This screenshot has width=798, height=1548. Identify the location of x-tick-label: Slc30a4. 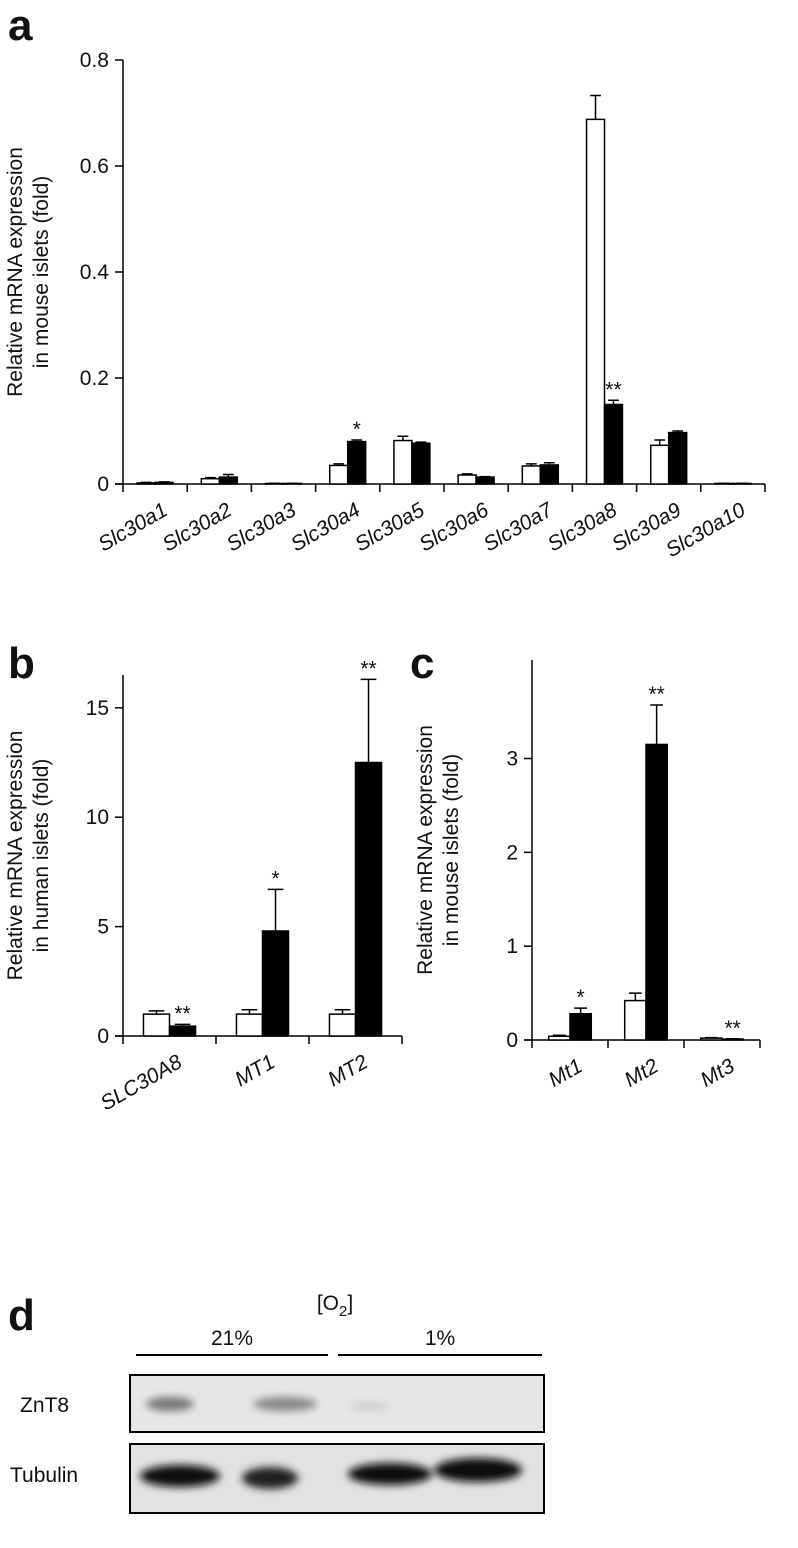
(325, 527).